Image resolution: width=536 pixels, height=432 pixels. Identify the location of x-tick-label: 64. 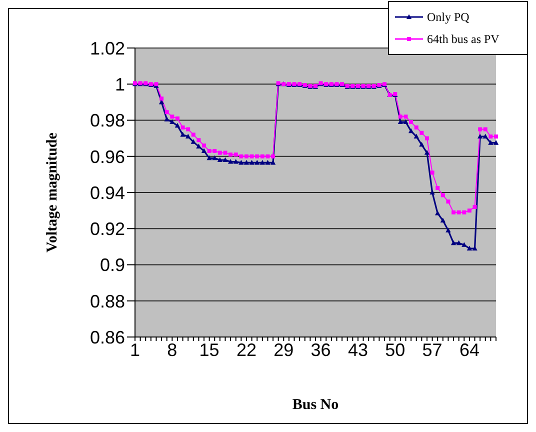
(469, 350).